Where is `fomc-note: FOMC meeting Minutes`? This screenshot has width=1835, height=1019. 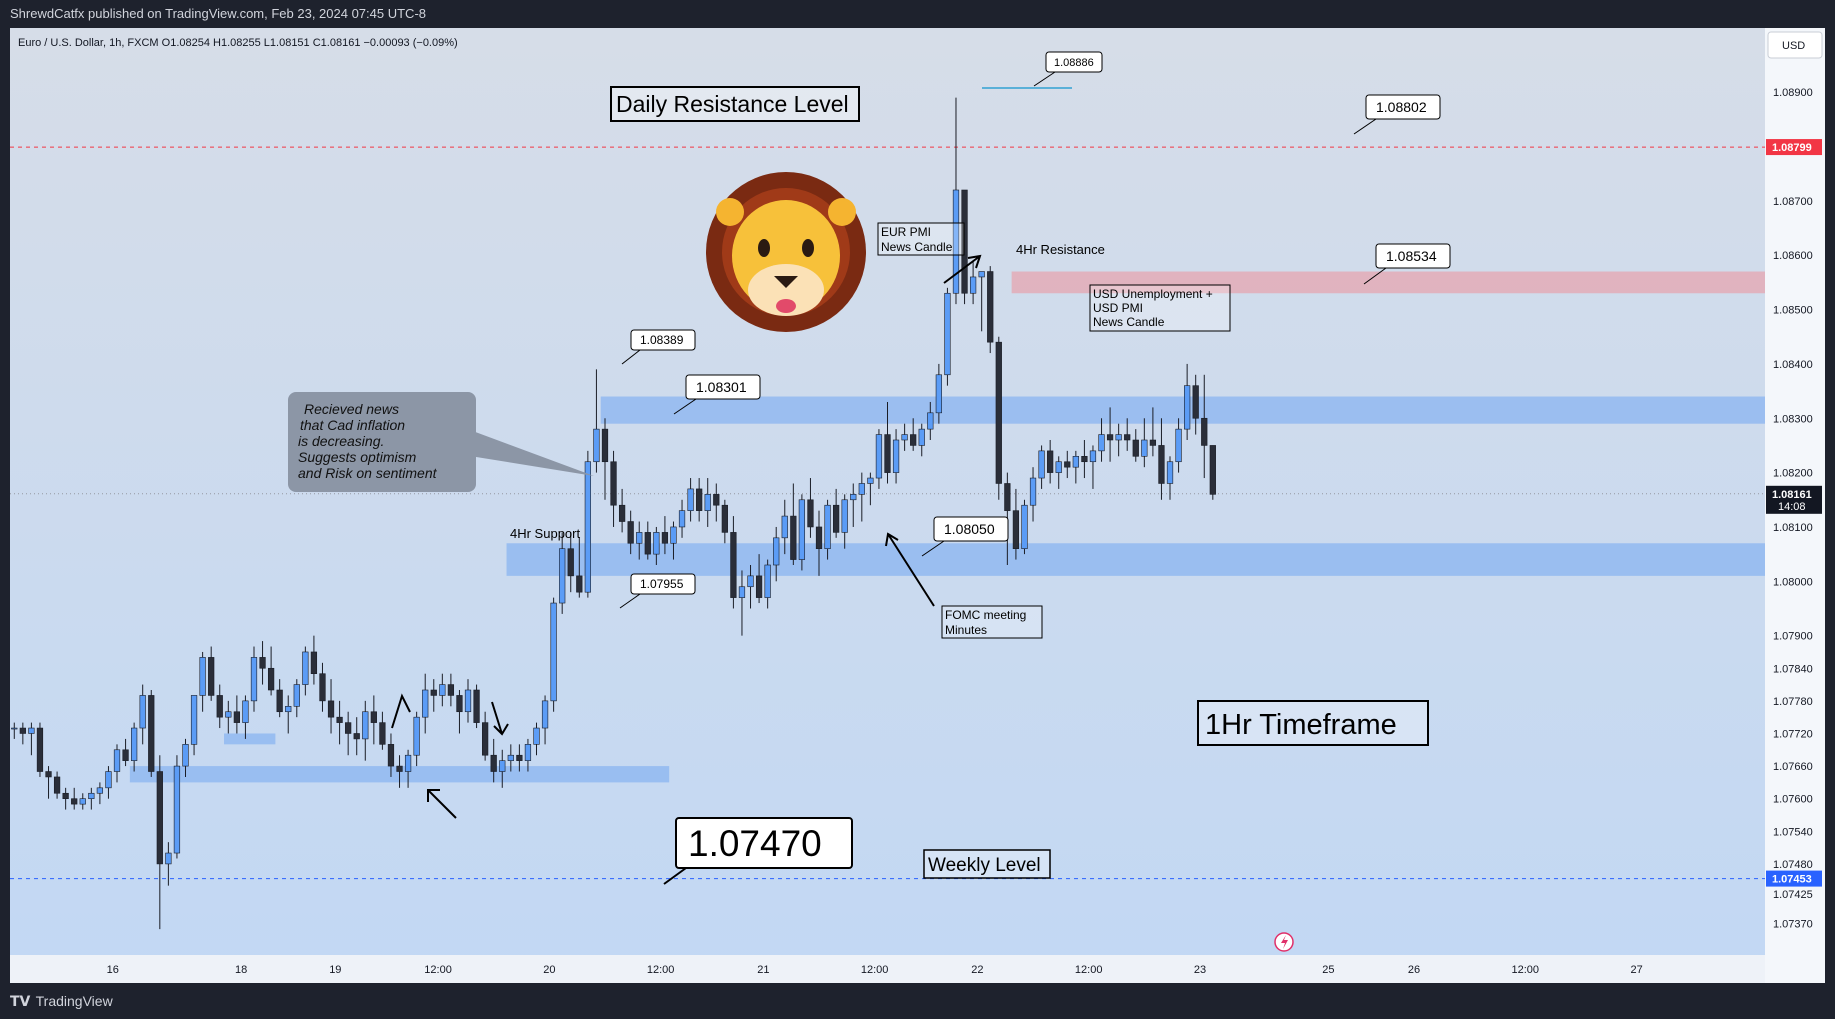 fomc-note: FOMC meeting Minutes is located at coordinates (964, 585).